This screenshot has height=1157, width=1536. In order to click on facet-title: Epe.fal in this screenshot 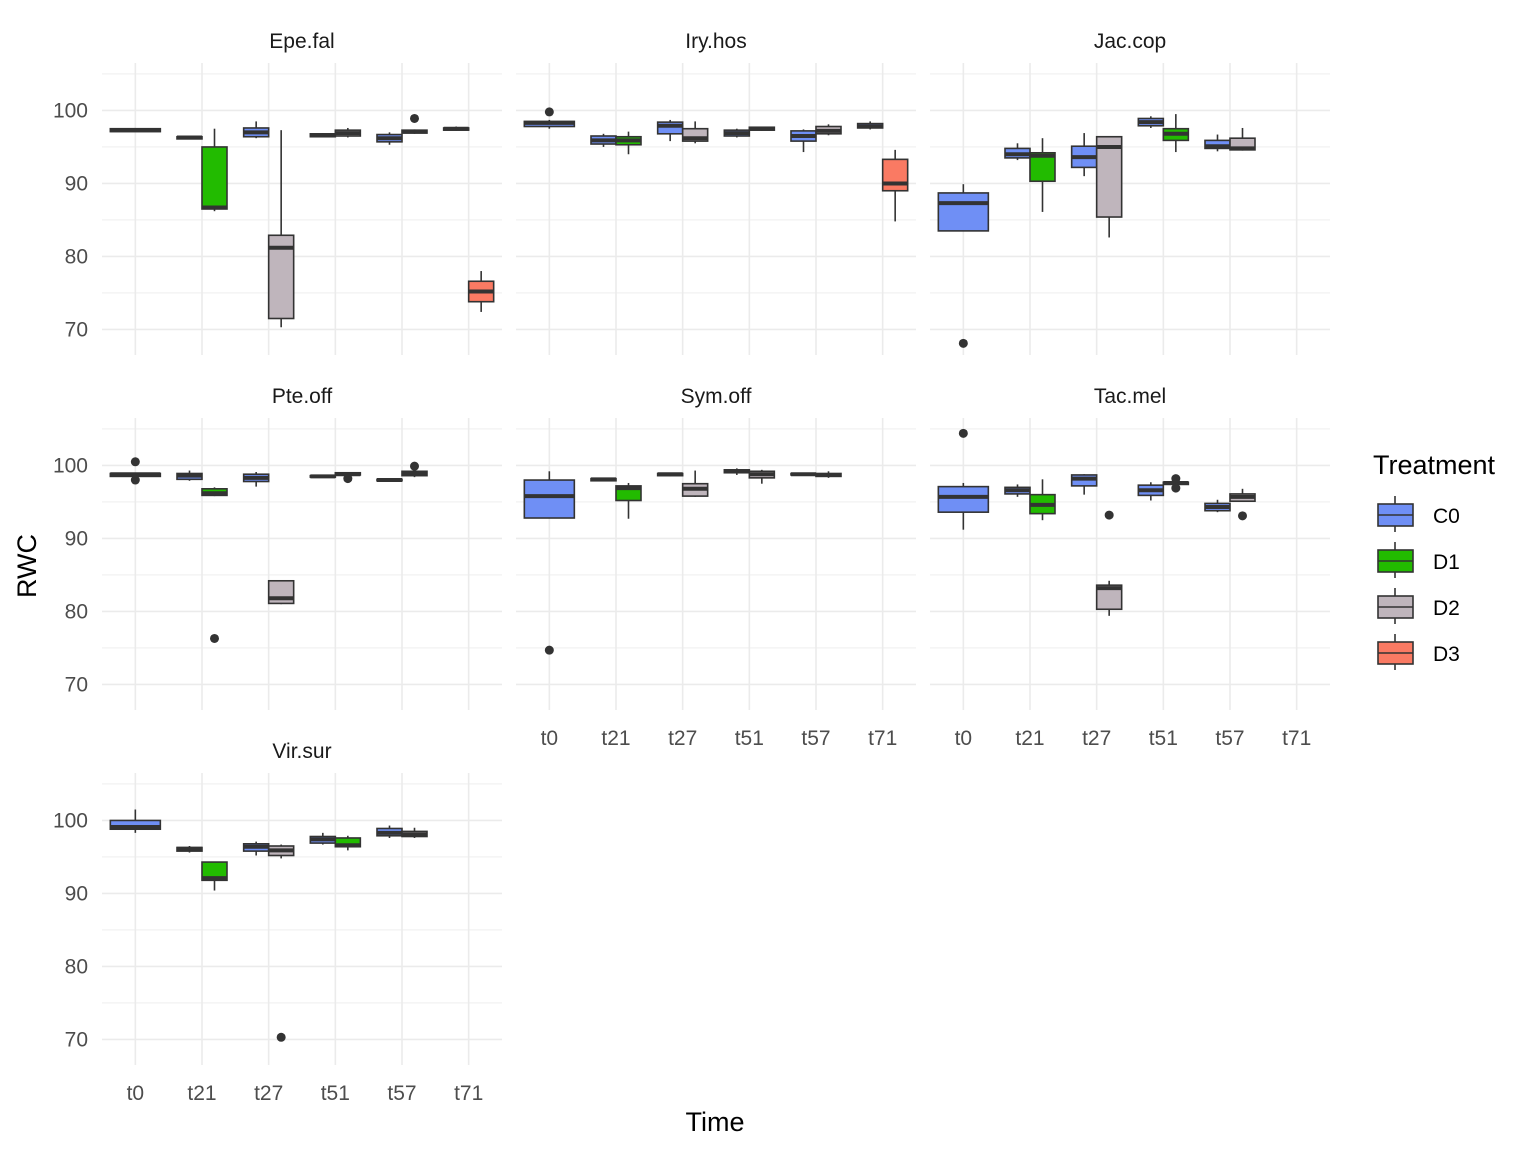, I will do `click(301, 41)`.